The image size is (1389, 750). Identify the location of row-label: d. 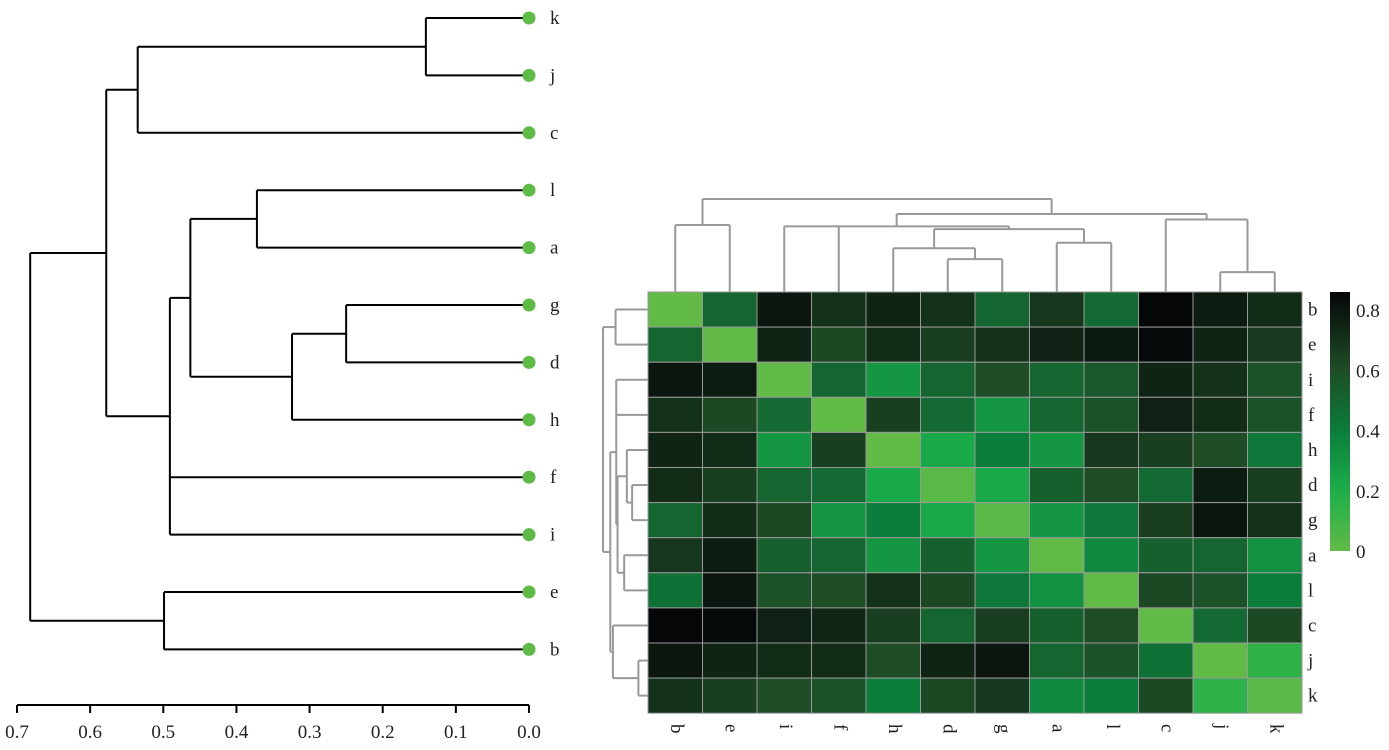
(1313, 485).